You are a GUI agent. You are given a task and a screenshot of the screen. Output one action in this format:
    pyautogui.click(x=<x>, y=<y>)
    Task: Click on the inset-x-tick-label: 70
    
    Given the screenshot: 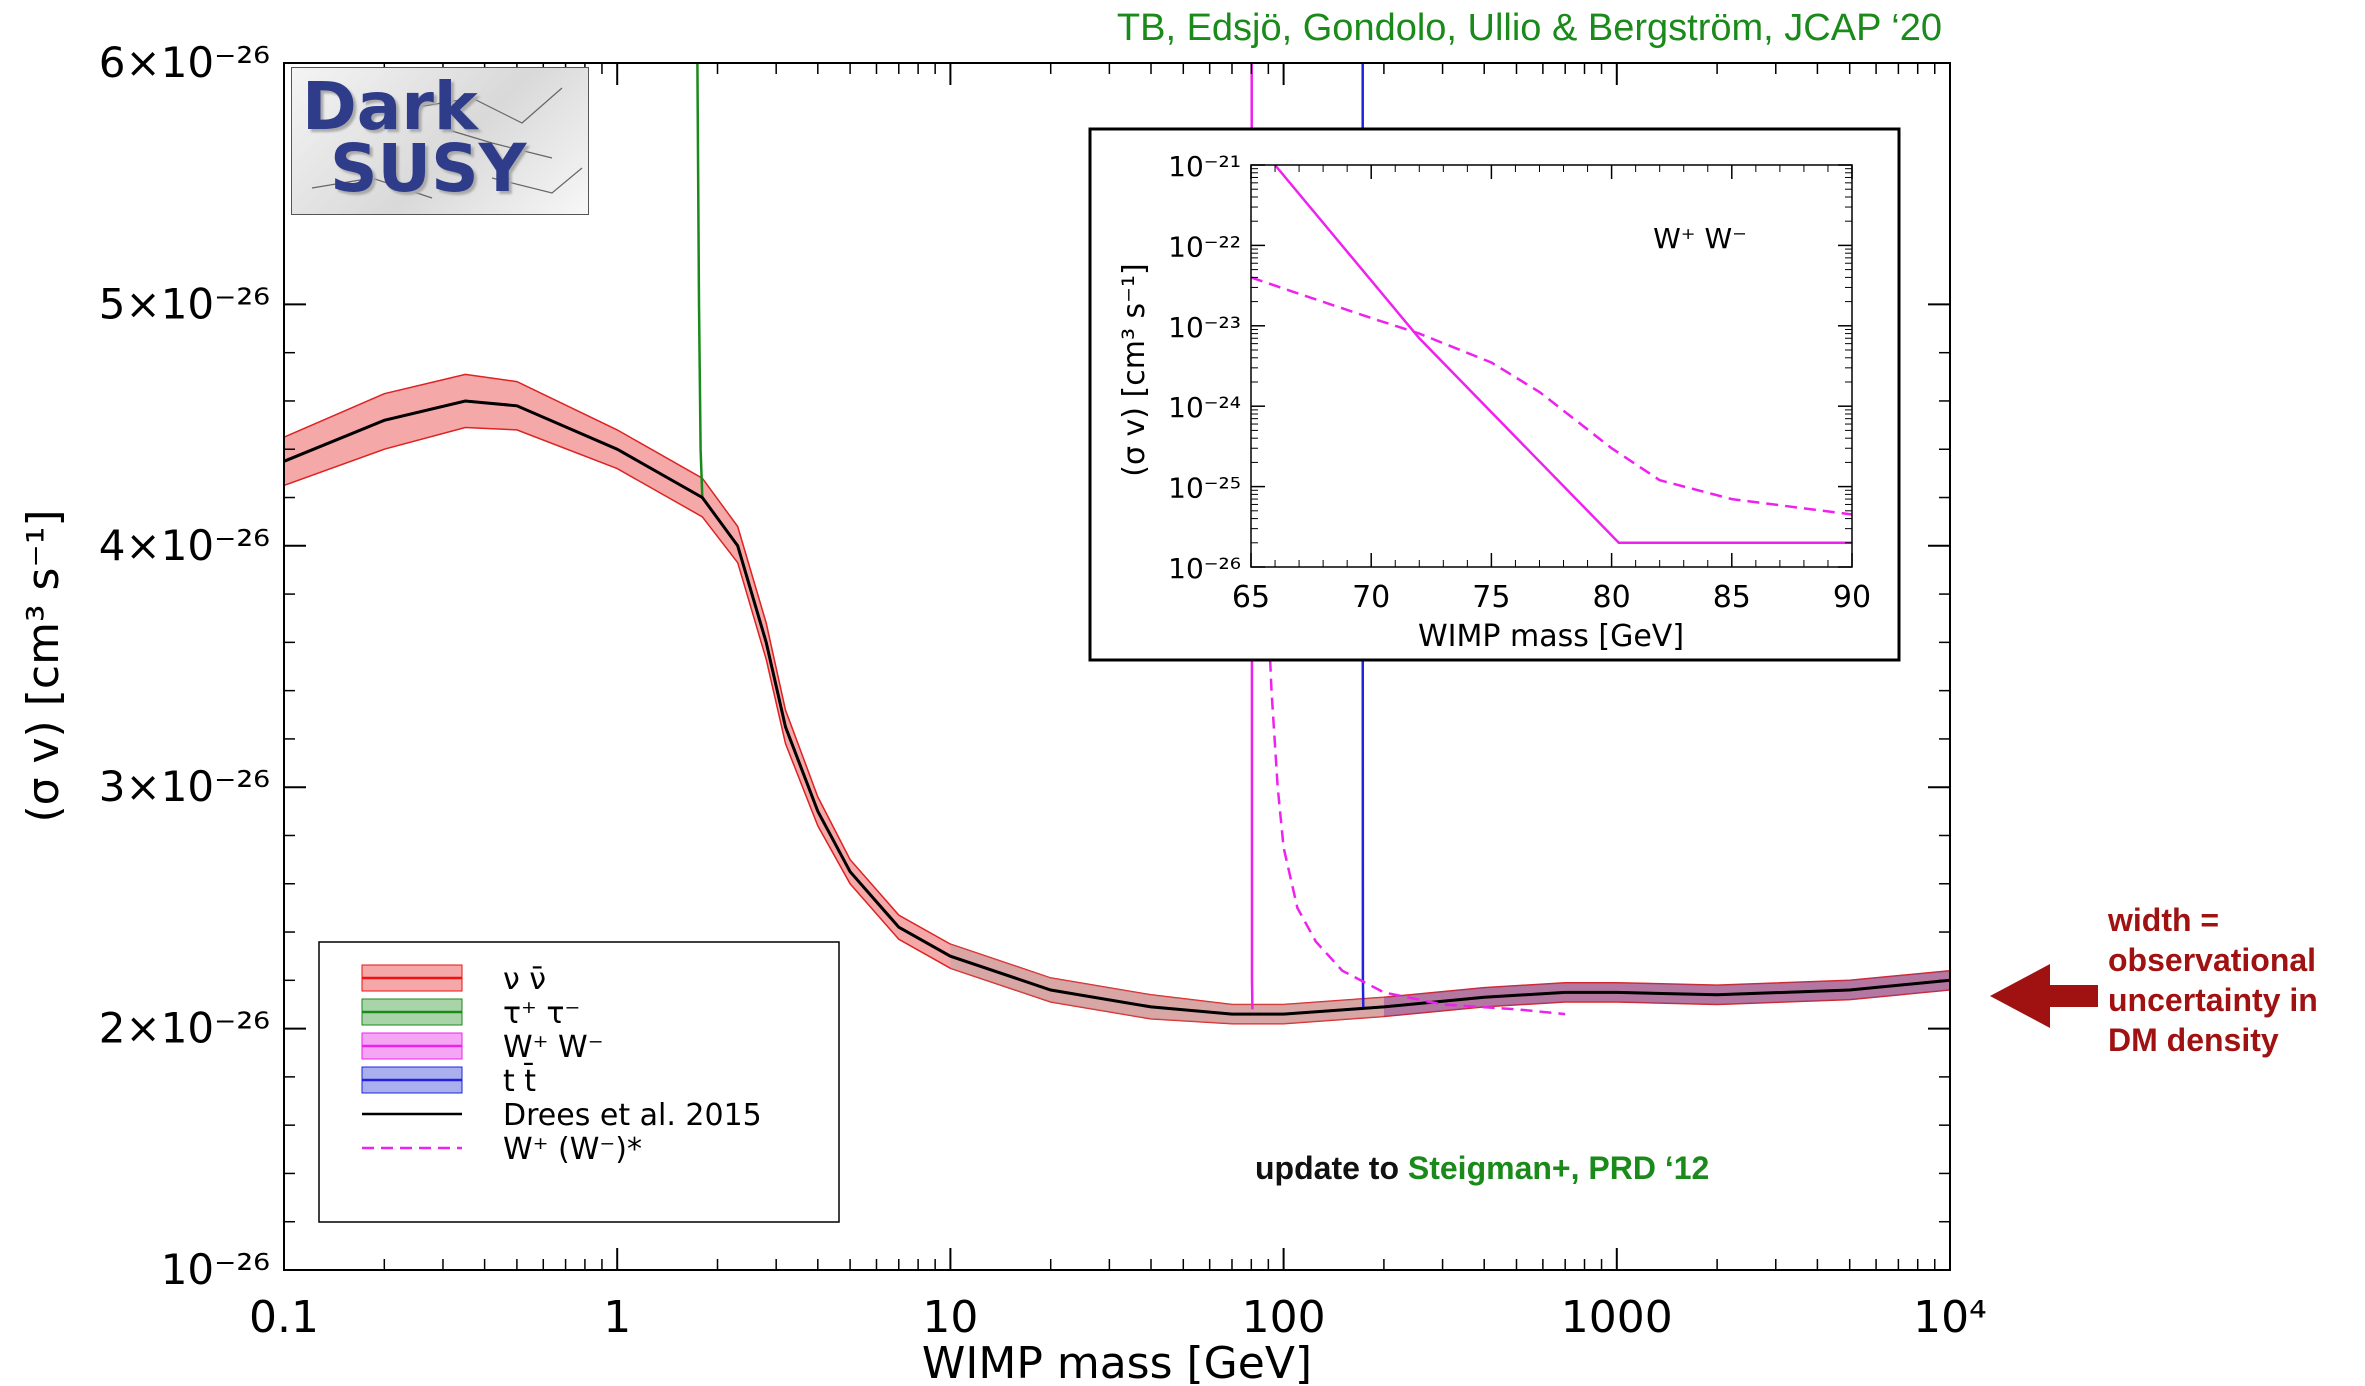 What is the action you would take?
    pyautogui.click(x=1371, y=597)
    